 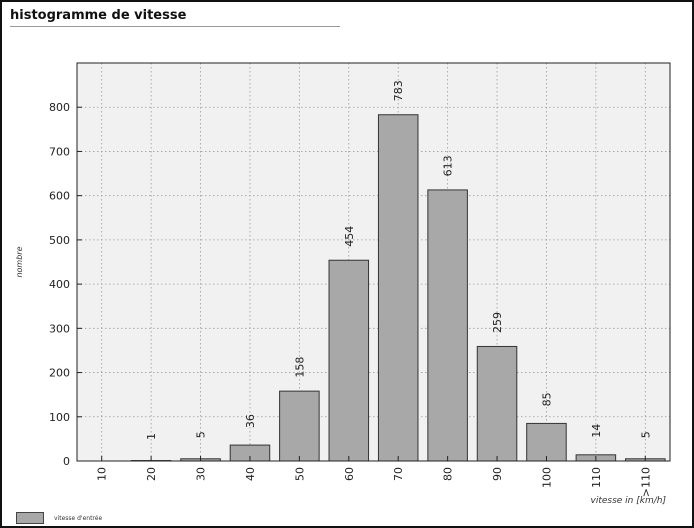 What do you see at coordinates (201, 474) in the screenshot?
I see `x-tick-label: 30` at bounding box center [201, 474].